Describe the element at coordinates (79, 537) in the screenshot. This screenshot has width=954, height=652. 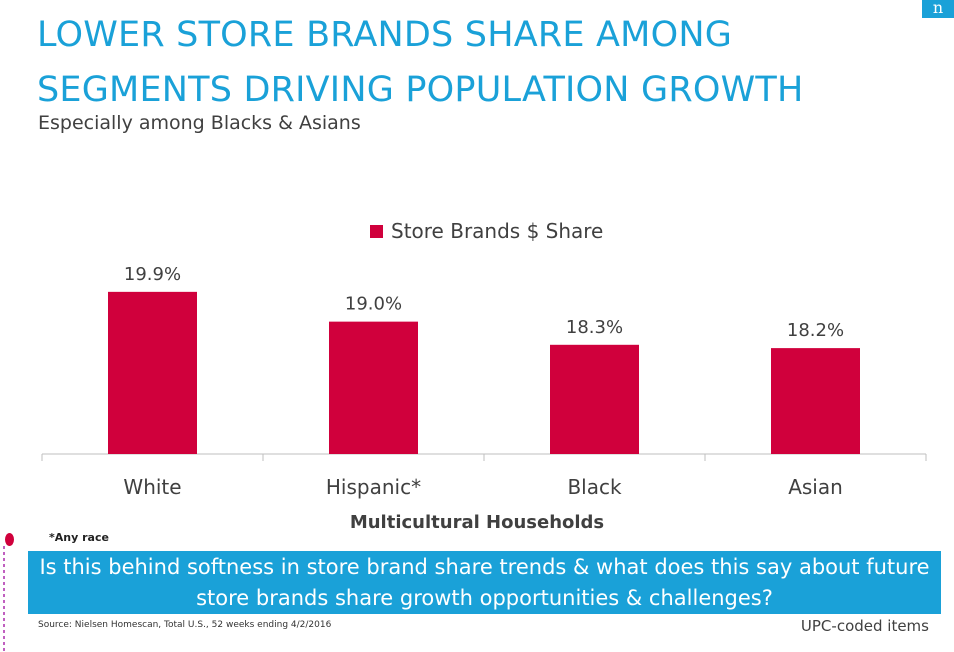
I see `footnote: *Any race` at that location.